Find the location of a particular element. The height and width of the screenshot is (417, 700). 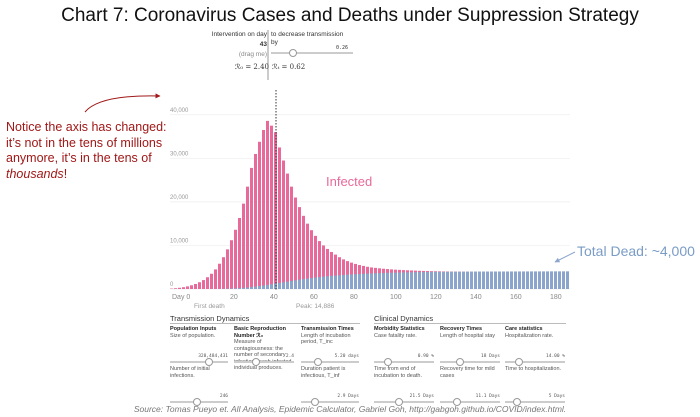

initial-knob is located at coordinates (196, 402).